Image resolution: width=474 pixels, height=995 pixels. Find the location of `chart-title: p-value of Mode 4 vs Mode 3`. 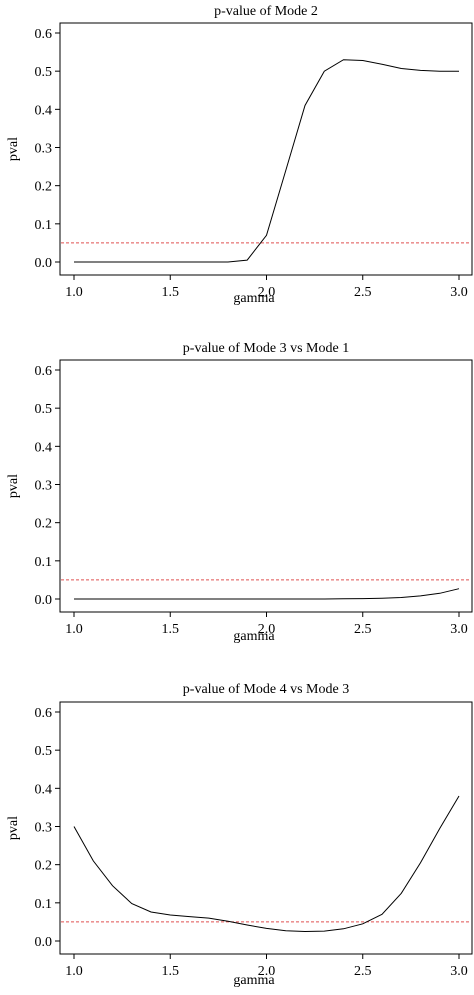

chart-title: p-value of Mode 4 vs Mode 3 is located at coordinates (266, 689).